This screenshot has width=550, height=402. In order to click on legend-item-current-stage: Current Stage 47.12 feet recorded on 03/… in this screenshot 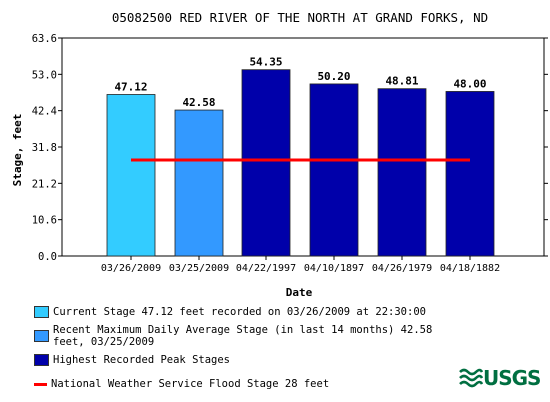, I will do `click(244, 312)`.